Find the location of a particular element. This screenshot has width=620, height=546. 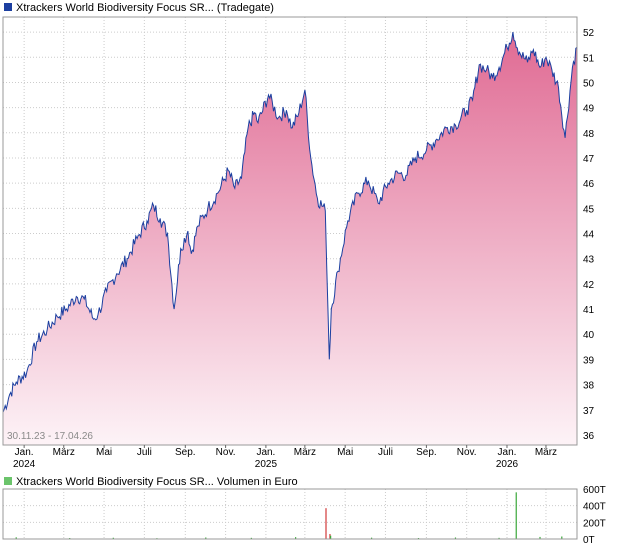

y-tick-label: 37 is located at coordinates (589, 411).